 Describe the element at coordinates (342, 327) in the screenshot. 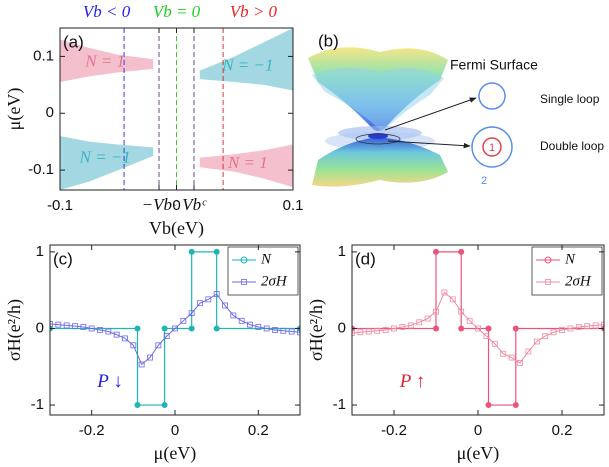

I see `y-tick-label: 0` at that location.